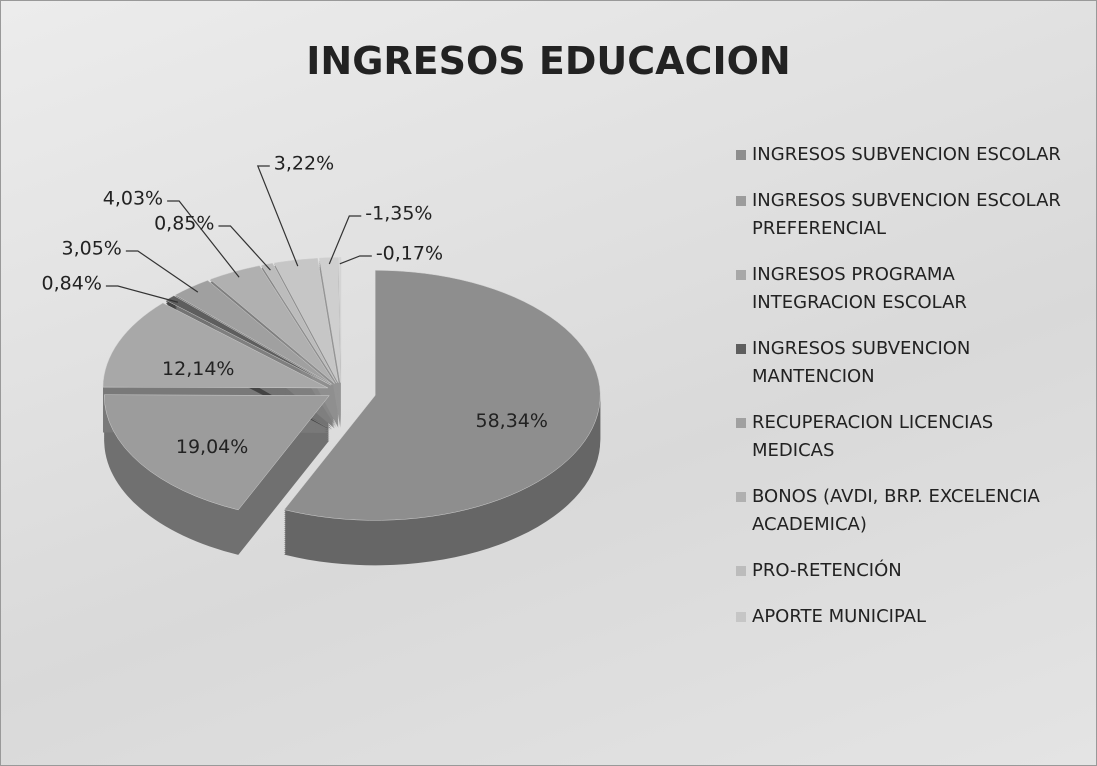 The height and width of the screenshot is (766, 1097). I want to click on data-label: 3,22%, so click(304, 164).